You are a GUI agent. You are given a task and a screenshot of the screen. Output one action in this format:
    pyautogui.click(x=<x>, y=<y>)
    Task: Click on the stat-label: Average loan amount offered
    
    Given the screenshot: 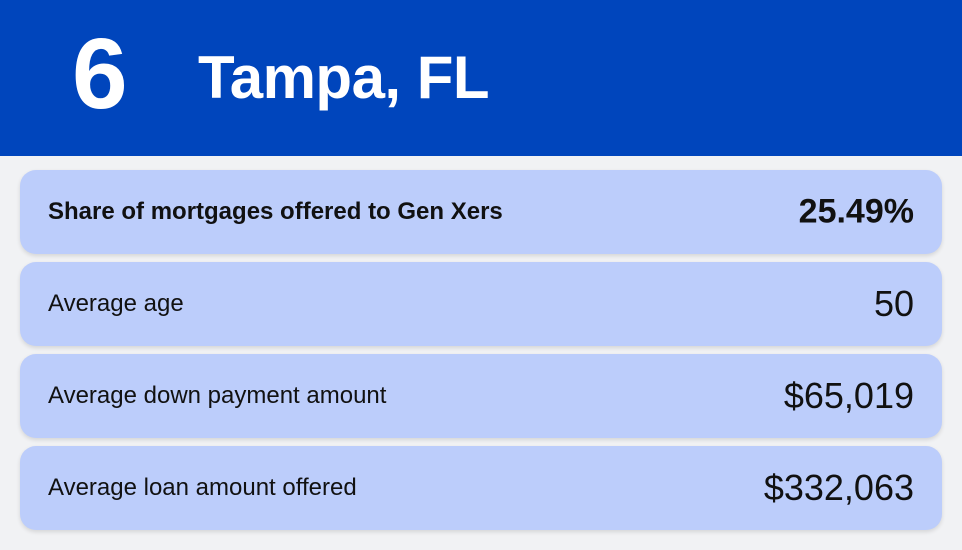 What is the action you would take?
    pyautogui.click(x=202, y=487)
    